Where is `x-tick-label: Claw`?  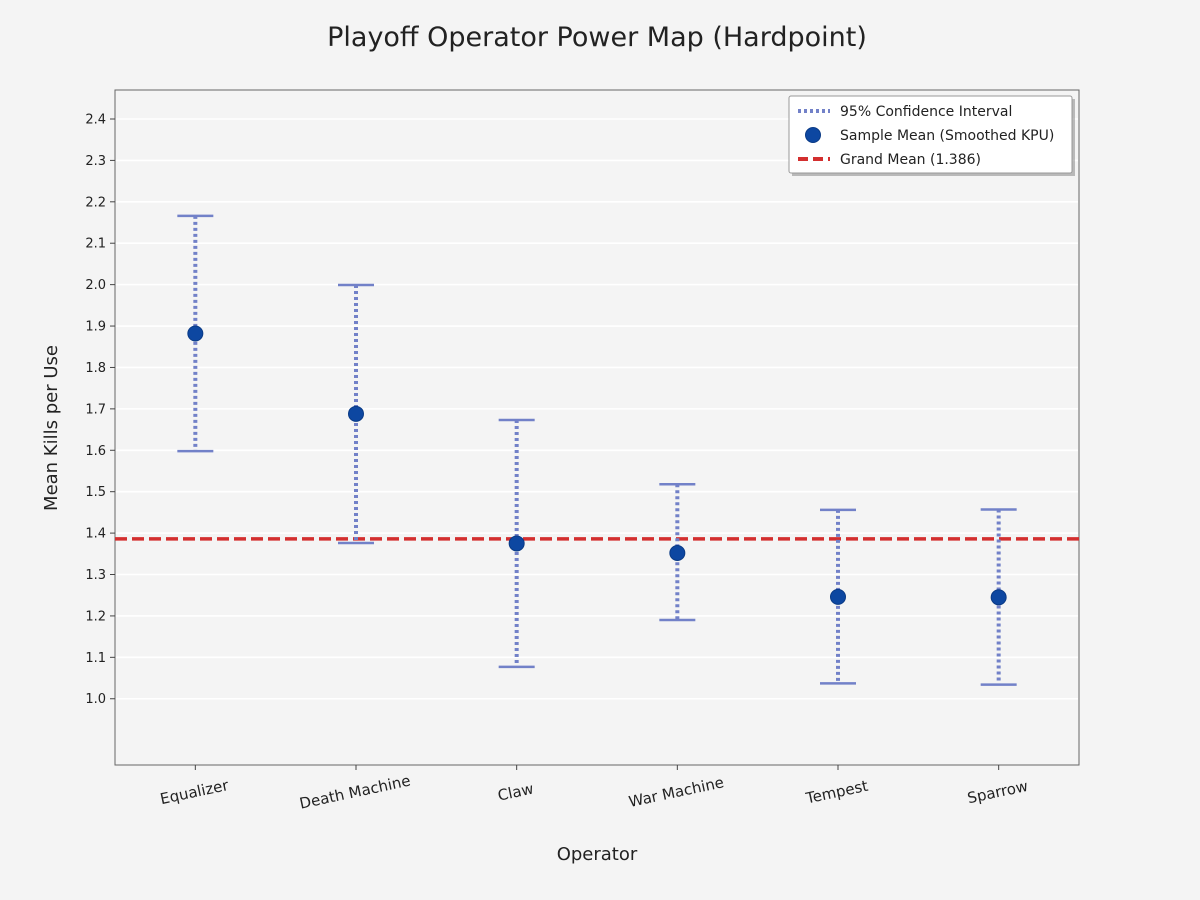
x-tick-label: Claw is located at coordinates (515, 792).